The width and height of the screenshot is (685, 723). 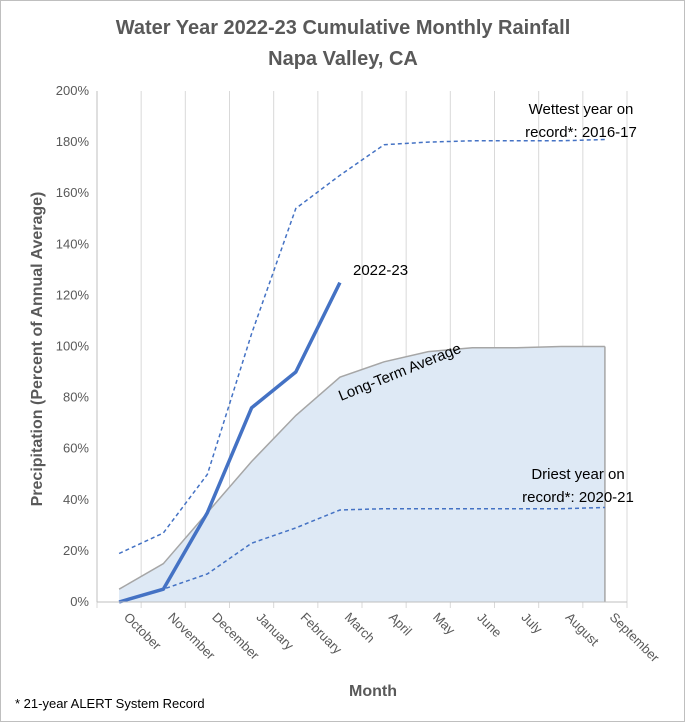 What do you see at coordinates (582, 629) in the screenshot?
I see `x-tick-label: August` at bounding box center [582, 629].